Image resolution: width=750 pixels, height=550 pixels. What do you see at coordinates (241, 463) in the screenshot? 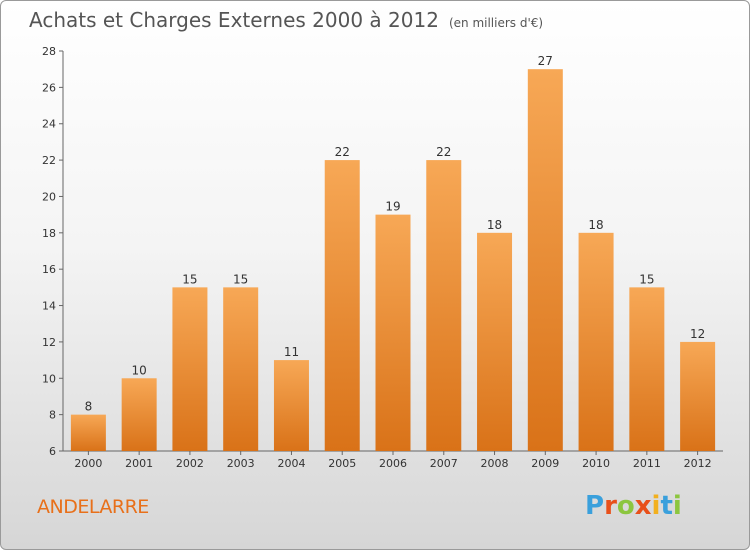
I see `x-tick-label: 2003` at bounding box center [241, 463].